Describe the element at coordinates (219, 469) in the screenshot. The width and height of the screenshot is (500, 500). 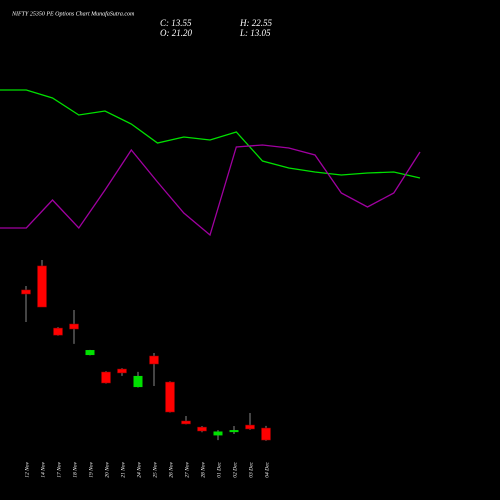
I see `x-tick-label: 01 Dec` at that location.